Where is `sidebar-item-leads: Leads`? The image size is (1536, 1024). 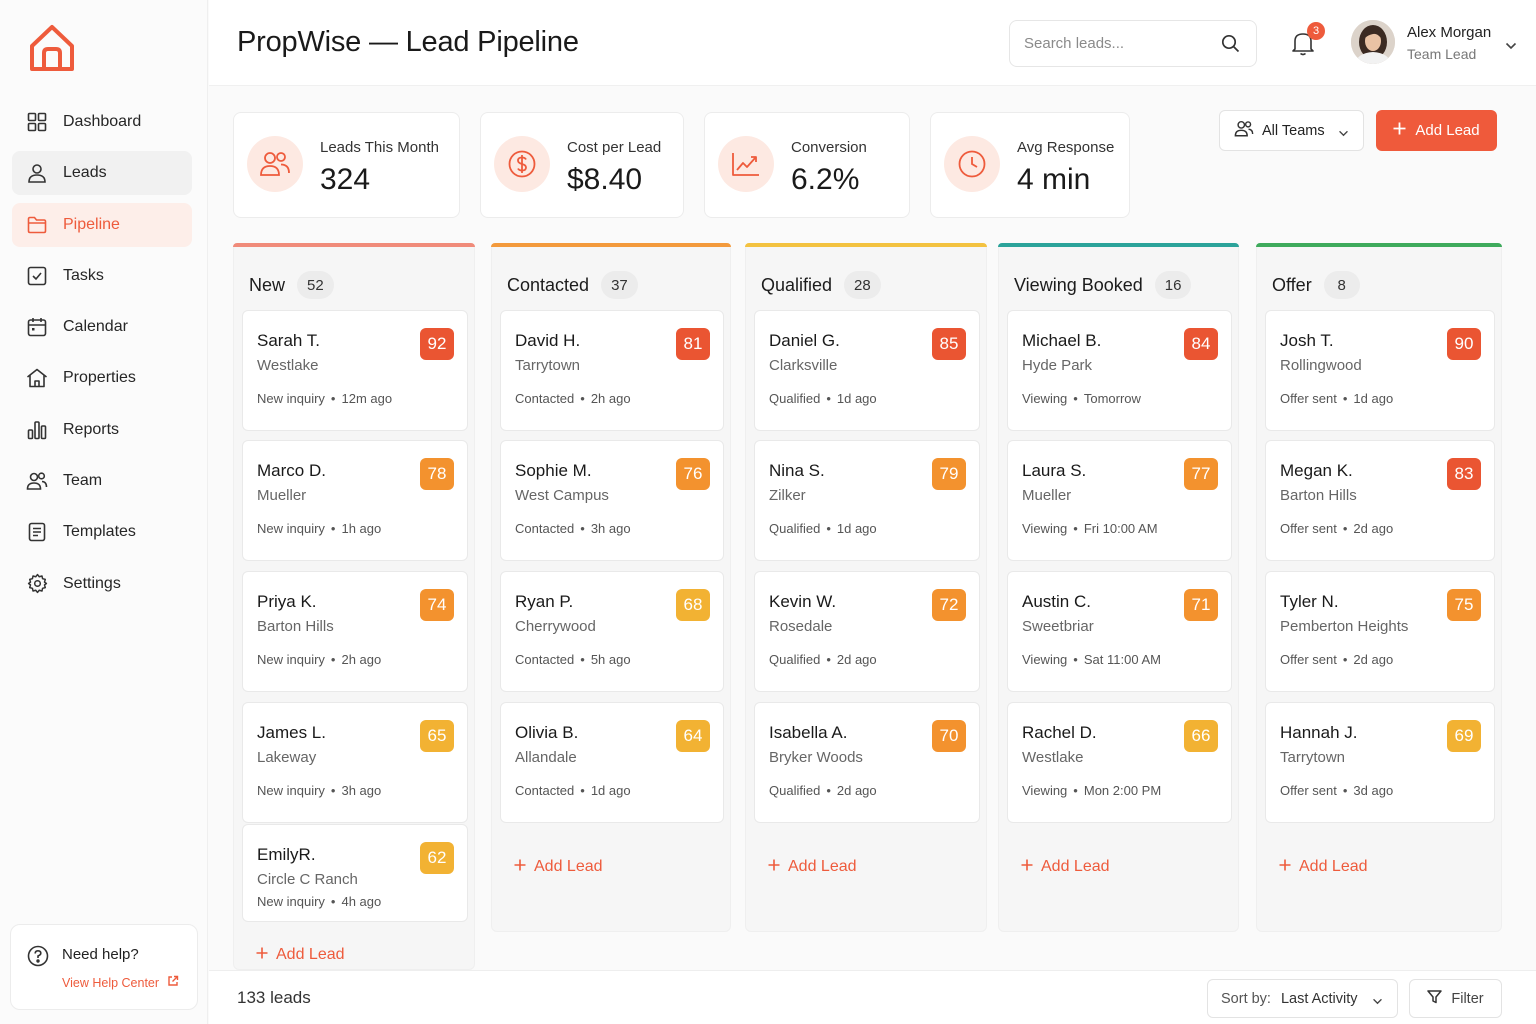
sidebar-item-leads: Leads is located at coordinates (102, 173).